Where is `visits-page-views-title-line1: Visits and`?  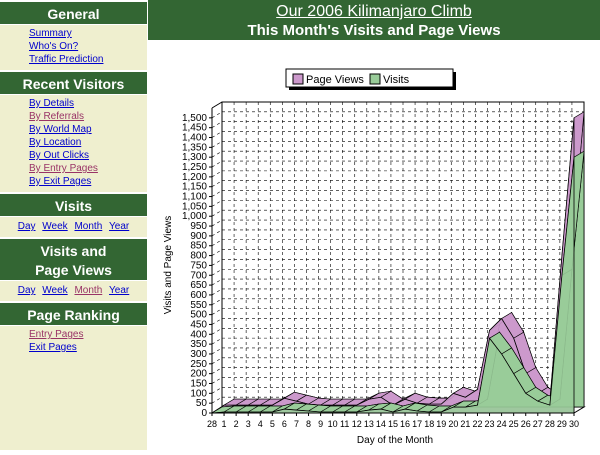 visits-page-views-title-line1: Visits and is located at coordinates (73, 251).